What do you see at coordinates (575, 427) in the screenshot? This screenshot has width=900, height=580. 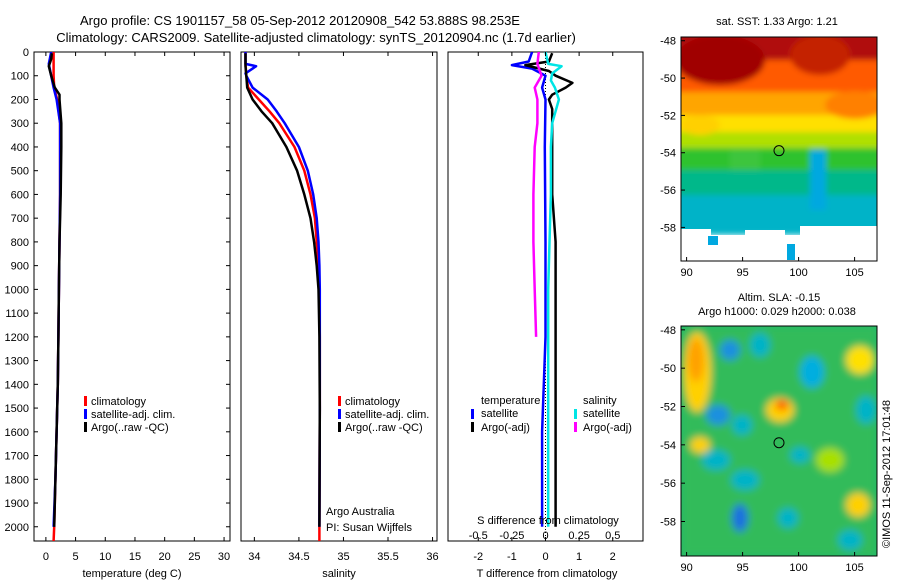 I see `legend-swatch-sal-argo` at bounding box center [575, 427].